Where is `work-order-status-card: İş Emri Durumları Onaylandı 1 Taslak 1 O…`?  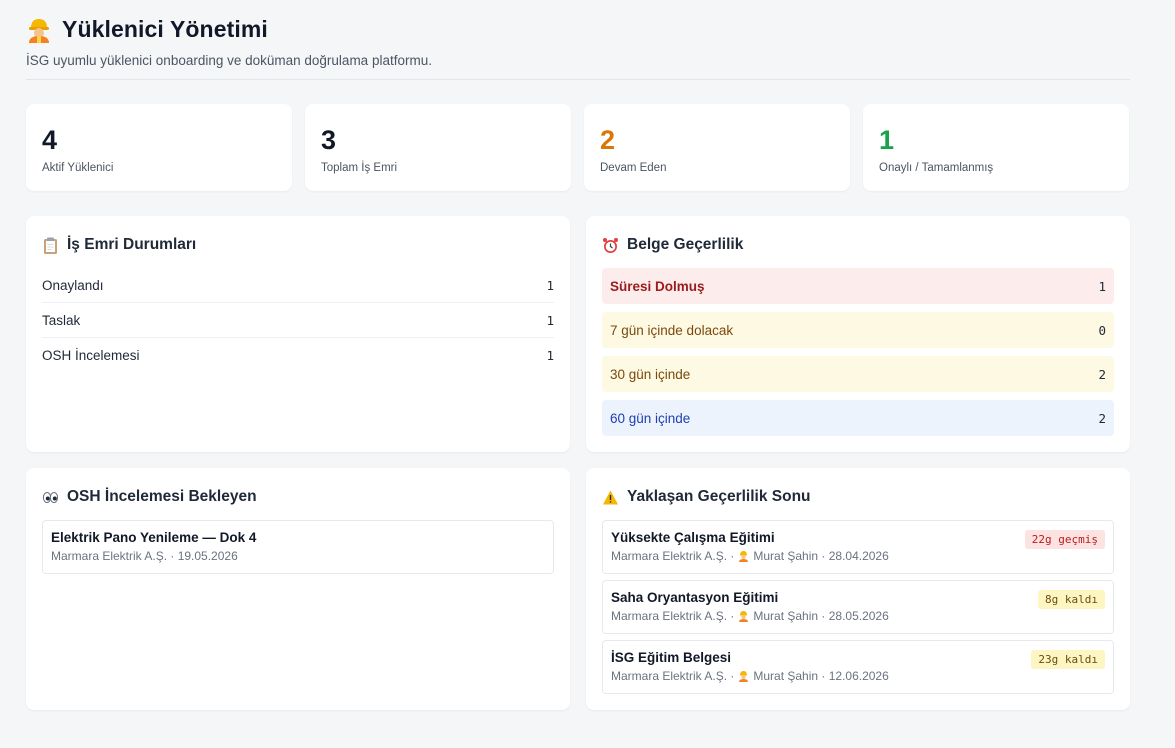 work-order-status-card: İş Emri Durumları Onaylandı 1 Taslak 1 O… is located at coordinates (298, 334).